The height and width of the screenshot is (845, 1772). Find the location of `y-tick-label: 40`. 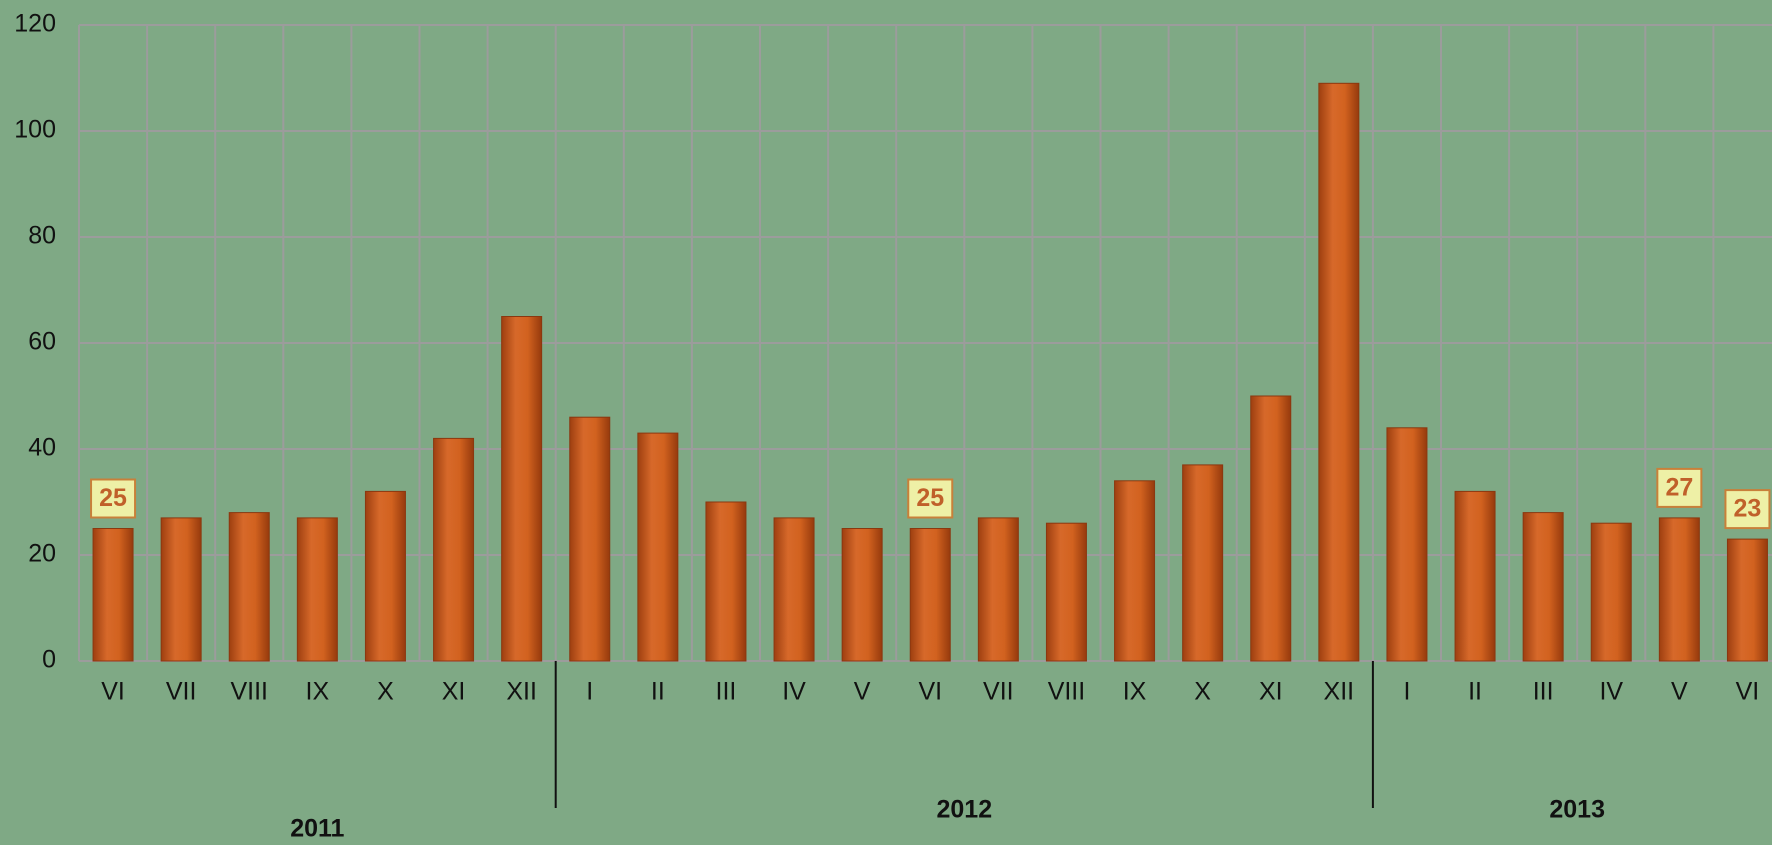

y-tick-label: 40 is located at coordinates (42, 448).